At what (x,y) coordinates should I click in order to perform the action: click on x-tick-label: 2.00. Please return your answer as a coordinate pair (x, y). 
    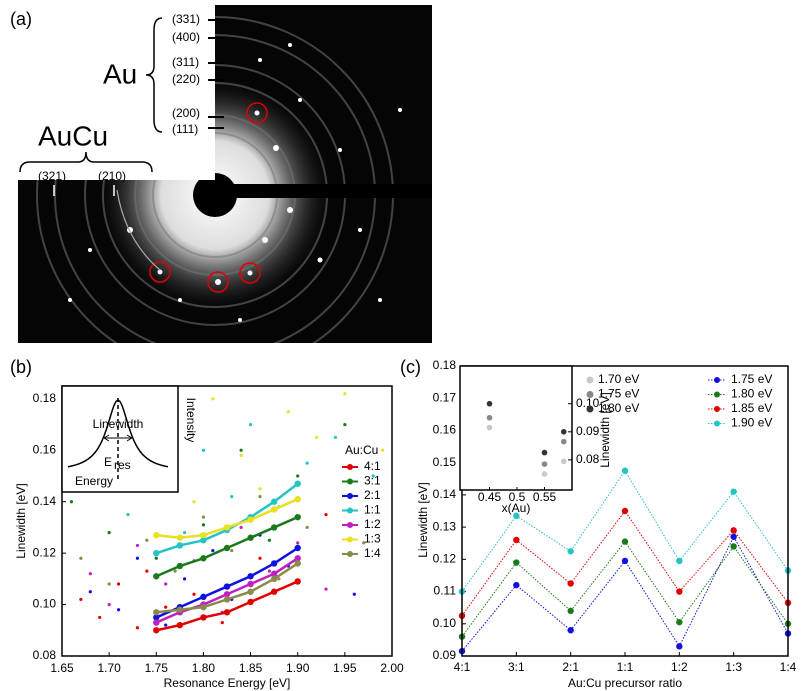
    Looking at the image, I should click on (392, 668).